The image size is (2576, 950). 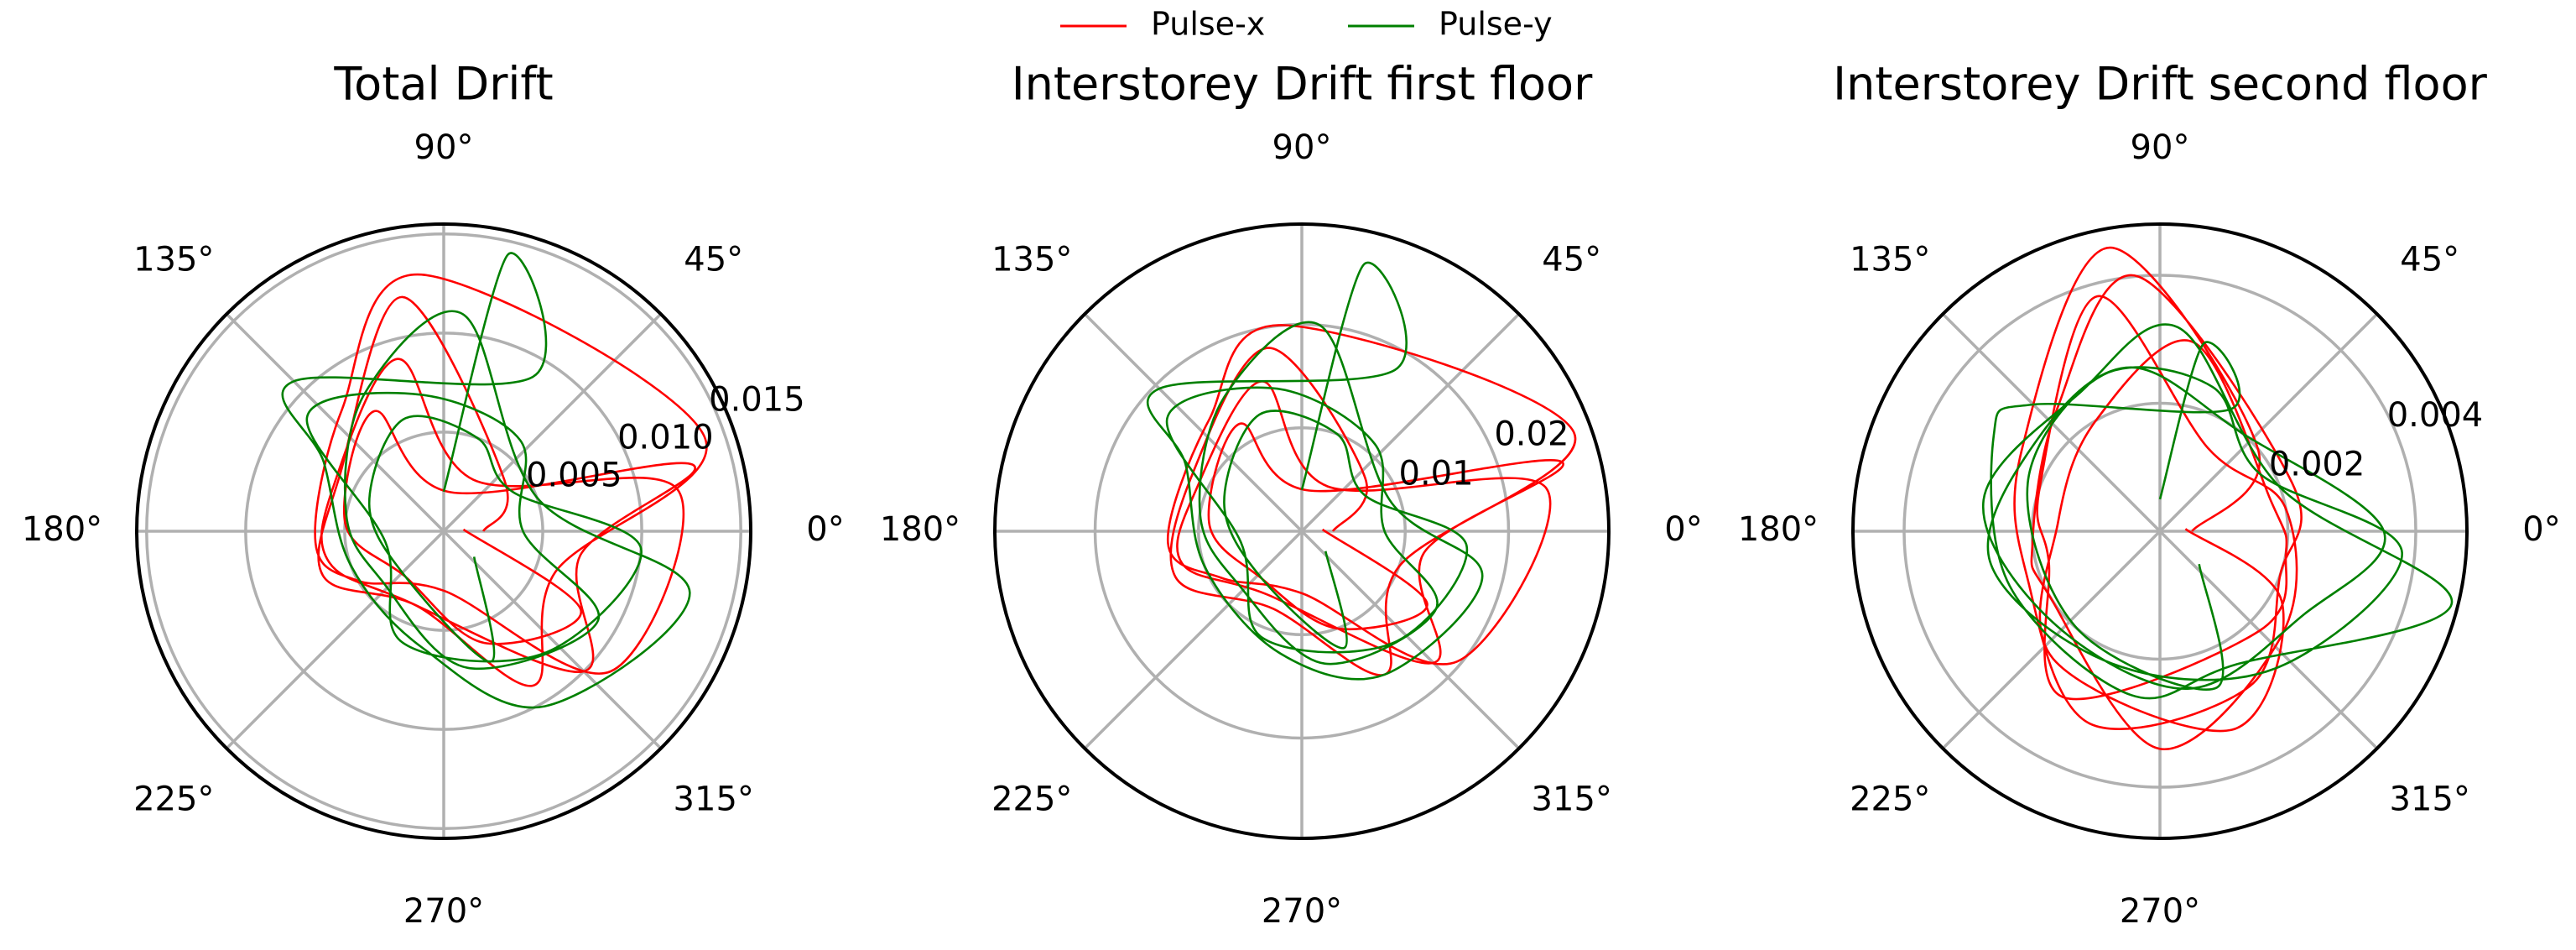 What do you see at coordinates (1302, 84) in the screenshot?
I see `chart-title: Interstorey Drift first floor` at bounding box center [1302, 84].